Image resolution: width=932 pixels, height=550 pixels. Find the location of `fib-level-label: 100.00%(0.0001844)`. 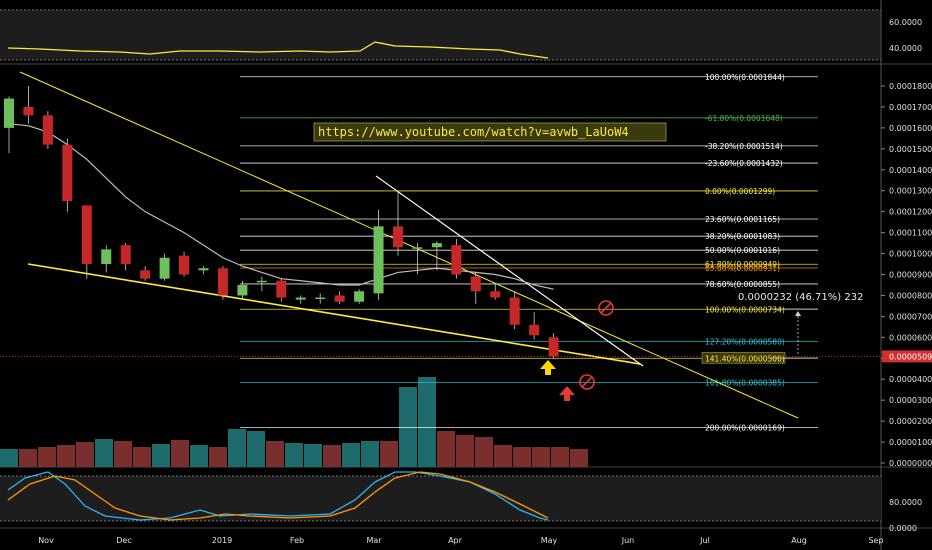

fib-level-label: 100.00%(0.0001844) is located at coordinates (745, 77).